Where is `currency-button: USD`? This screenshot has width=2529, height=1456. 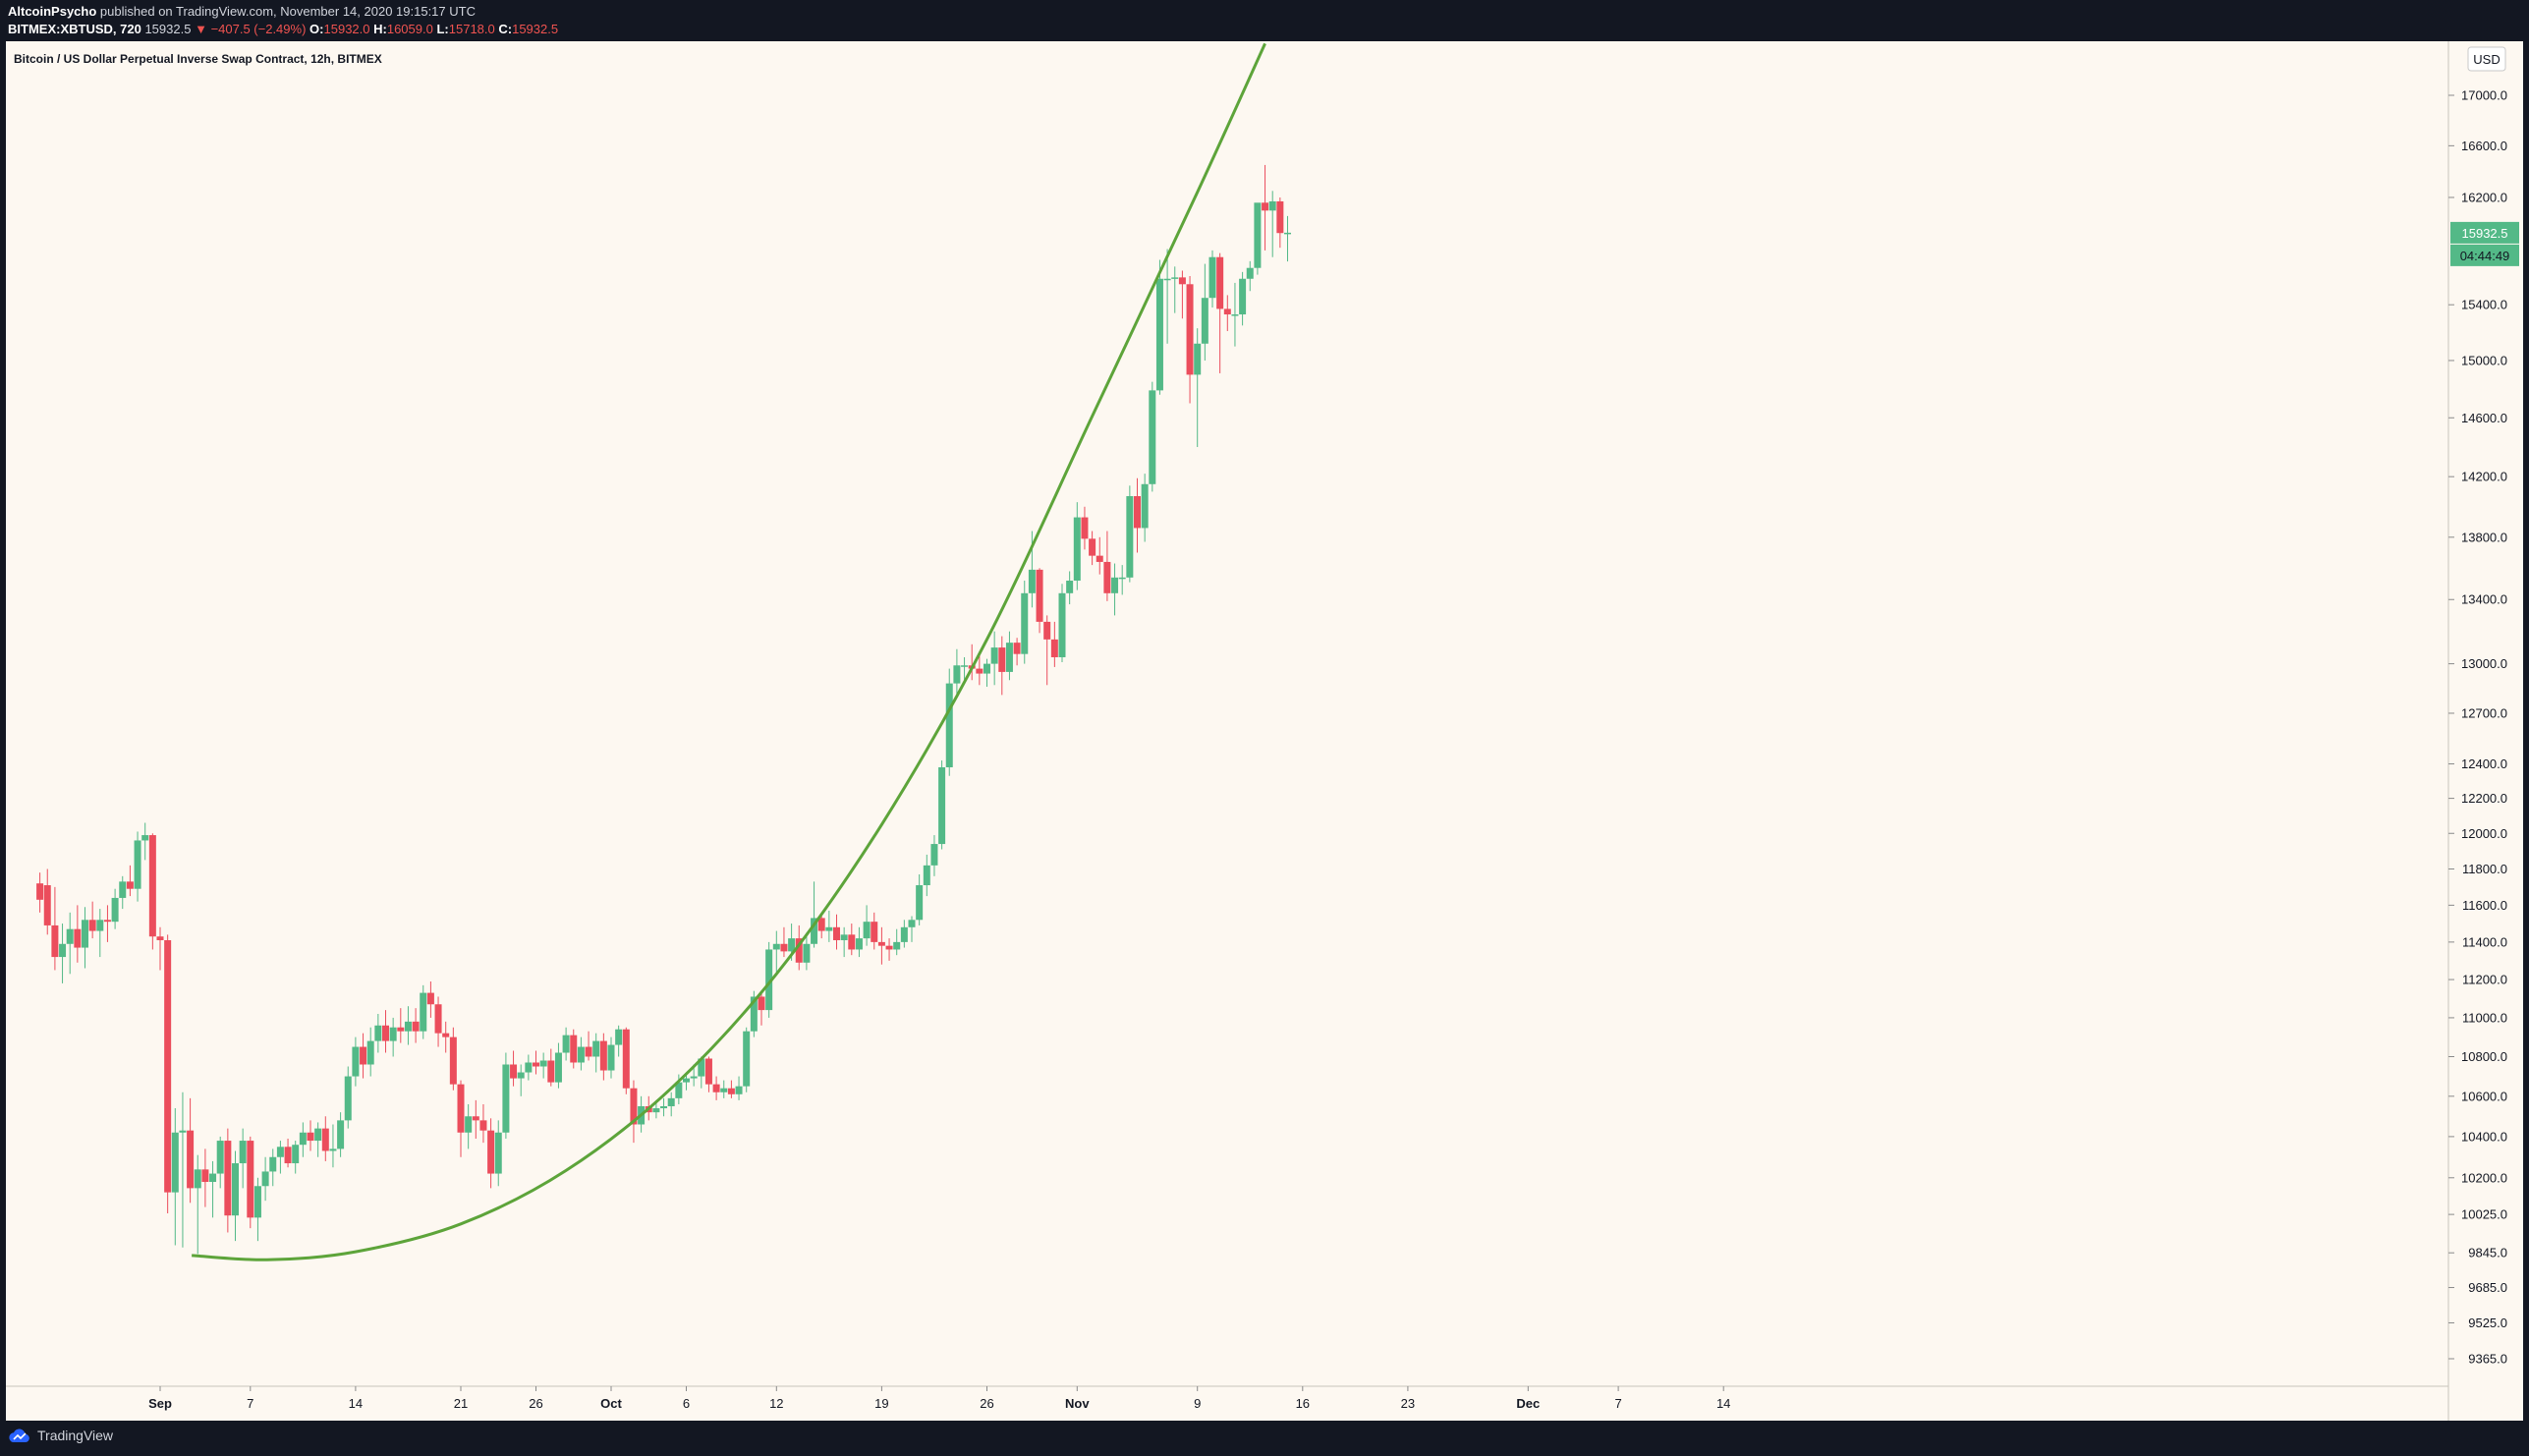 currency-button: USD is located at coordinates (2486, 59).